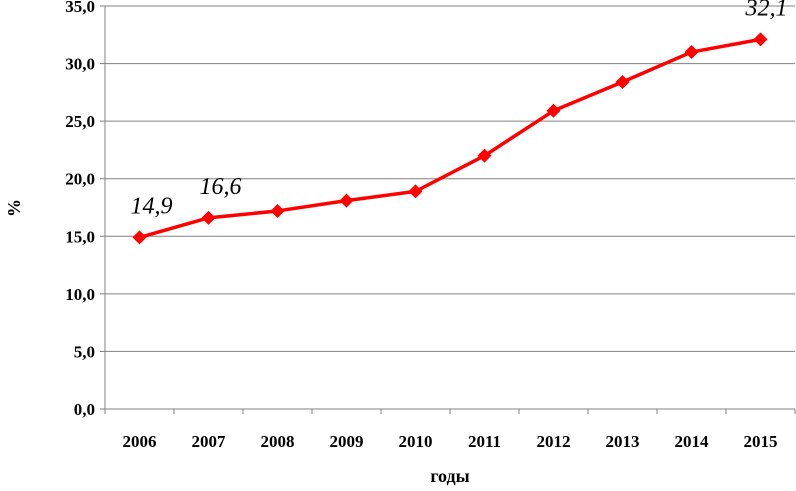 The image size is (796, 491). Describe the element at coordinates (450, 441) in the screenshot. I see `x-tick-labels: 2006 2007 2008 2009 2010 2011 2012 2013 2014 2015` at that location.